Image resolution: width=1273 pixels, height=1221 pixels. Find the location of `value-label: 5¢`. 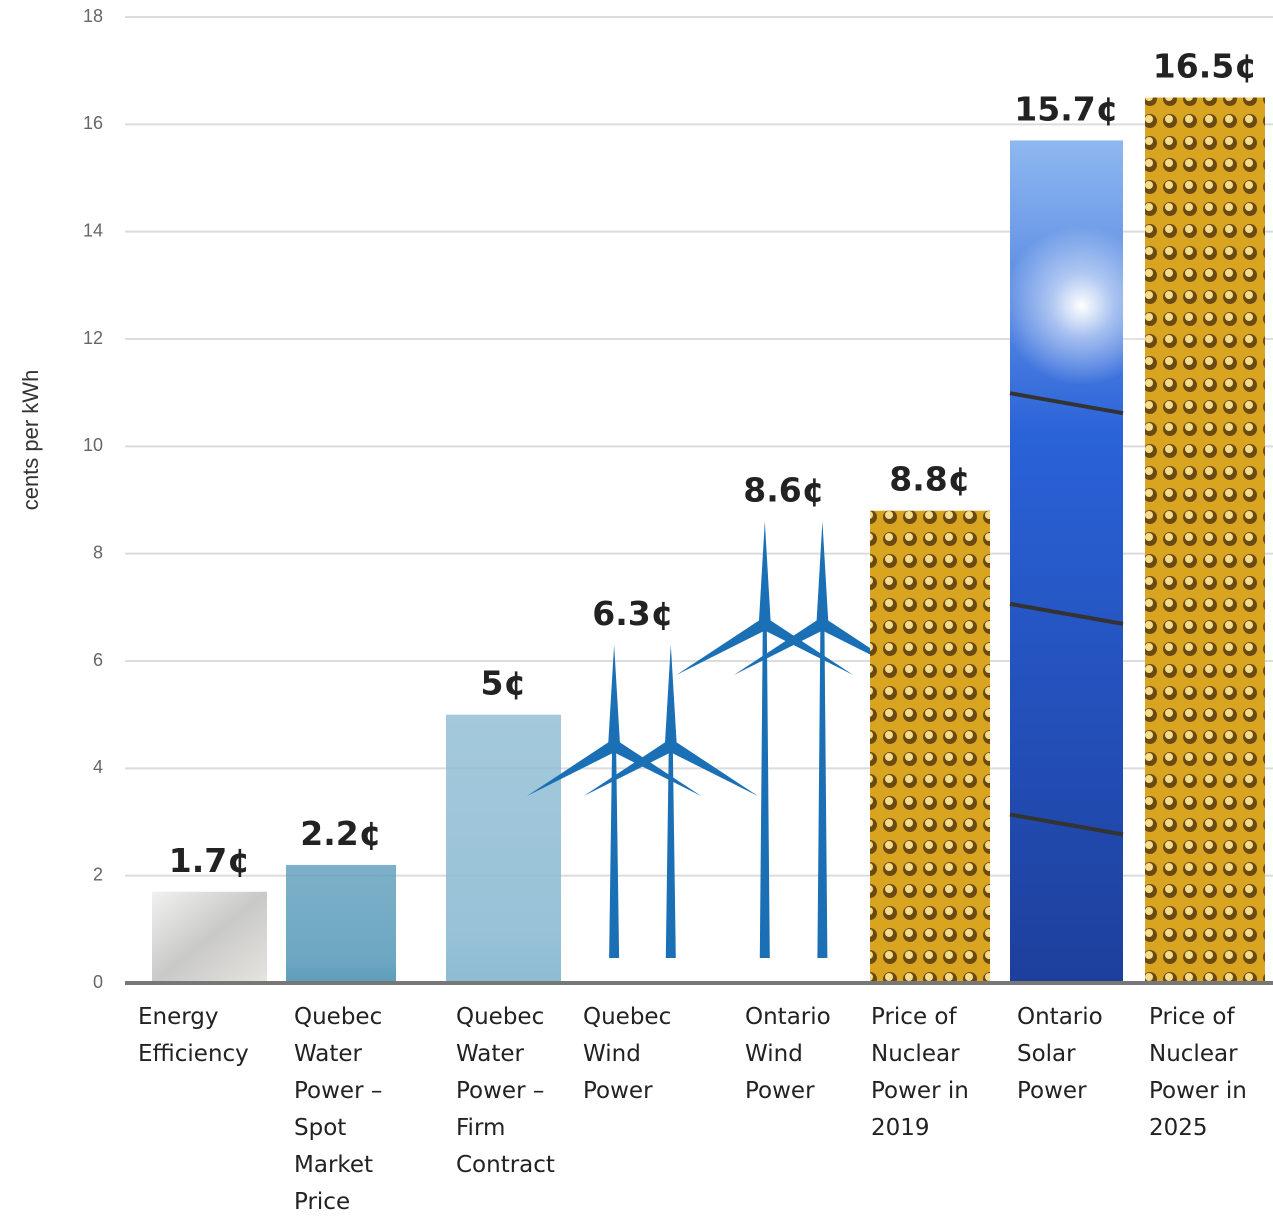

value-label: 5¢ is located at coordinates (504, 683).